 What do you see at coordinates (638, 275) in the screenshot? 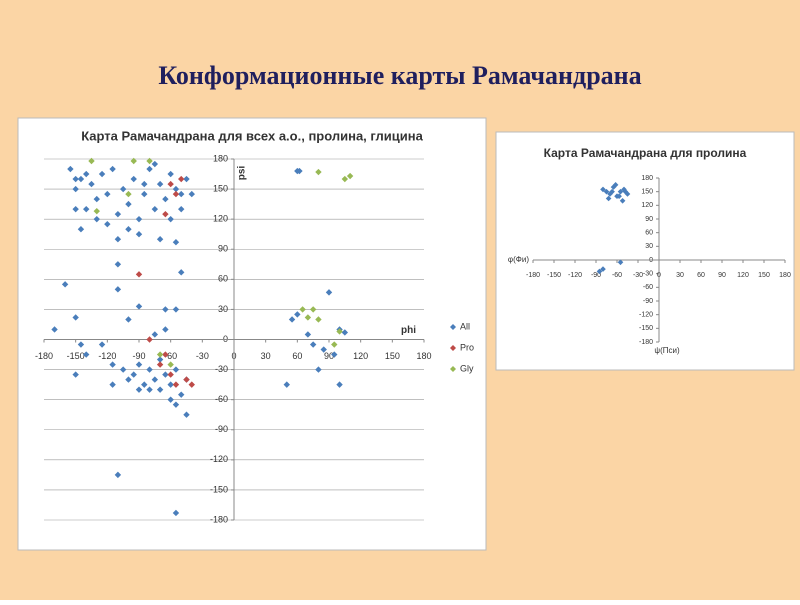
I see `x-tick-label: -30` at bounding box center [638, 275].